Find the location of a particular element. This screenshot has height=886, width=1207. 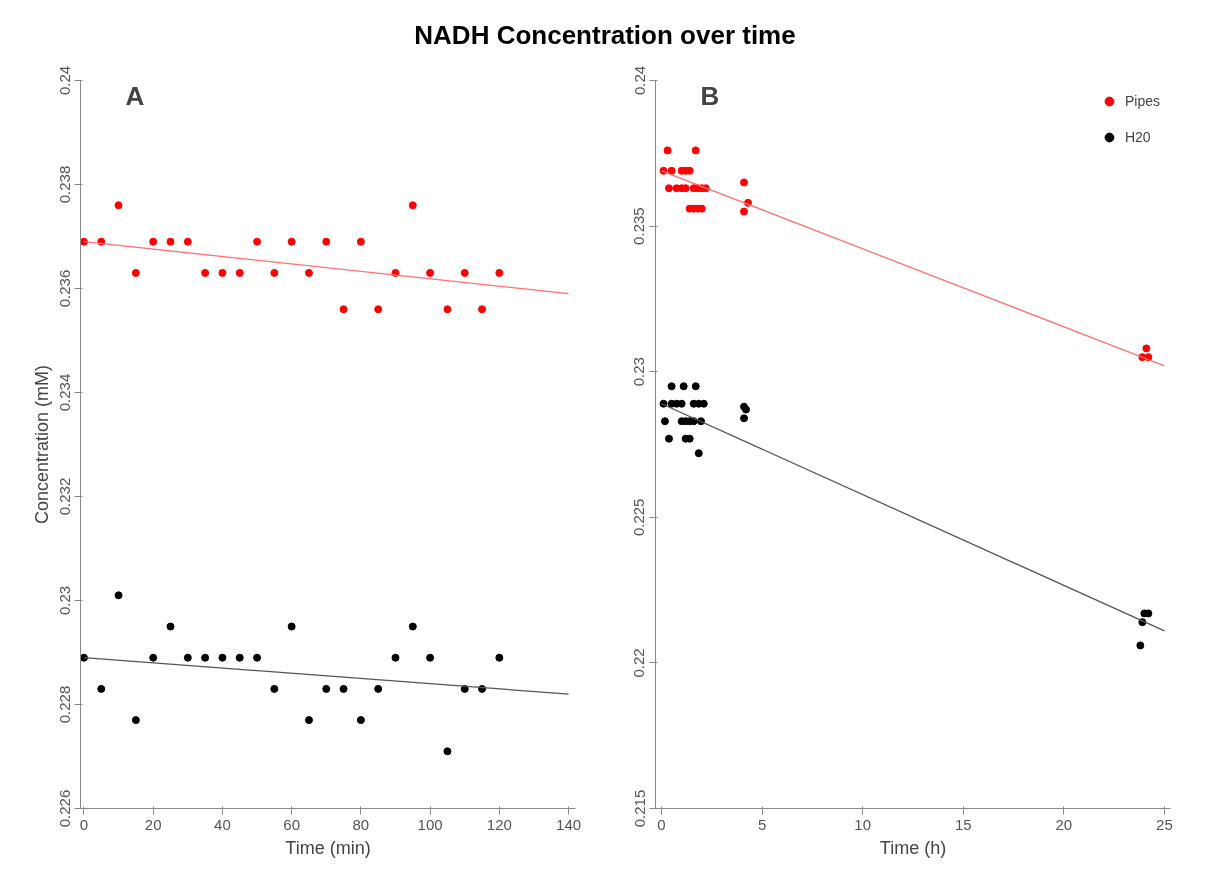

x-axis-title: Time (min) is located at coordinates (328, 847).